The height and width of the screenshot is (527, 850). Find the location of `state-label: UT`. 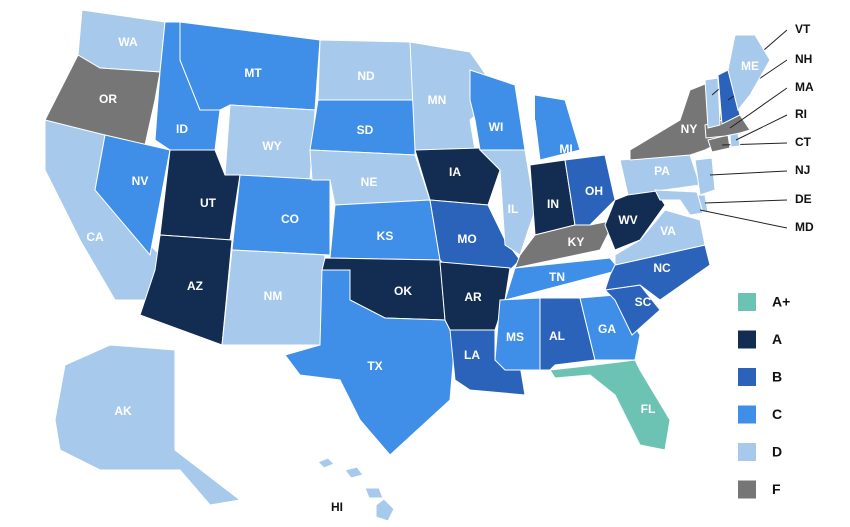

state-label: UT is located at coordinates (208, 203).